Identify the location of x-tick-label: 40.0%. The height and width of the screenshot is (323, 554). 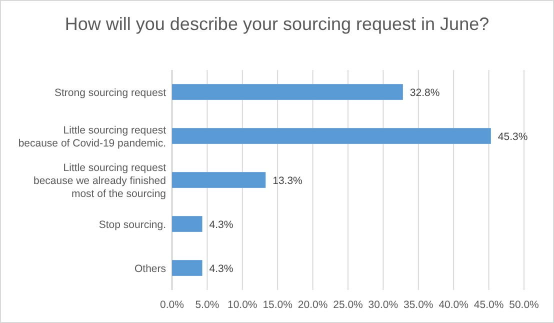
(453, 305).